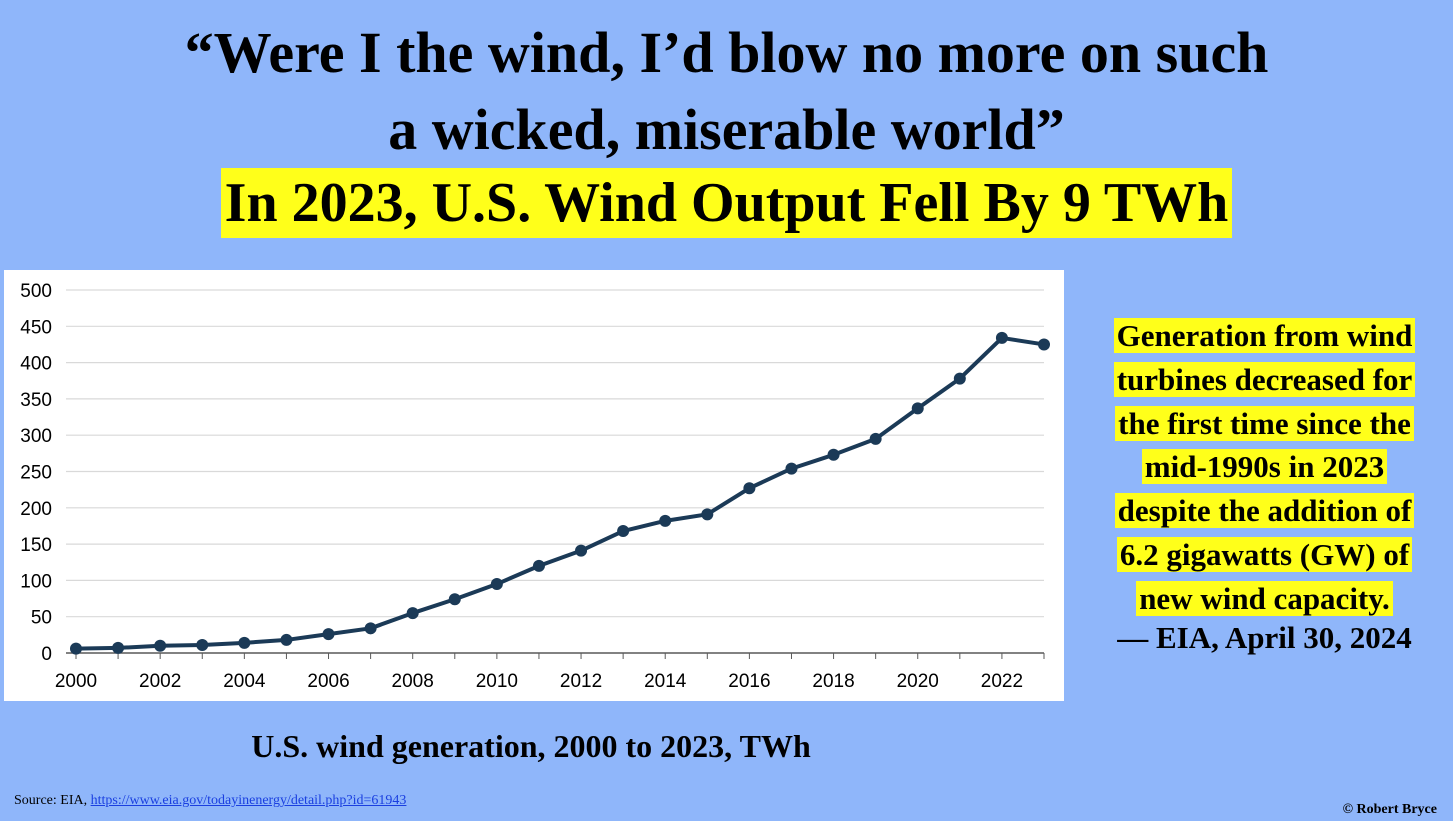  I want to click on y-tick-label: 500, so click(36, 291).